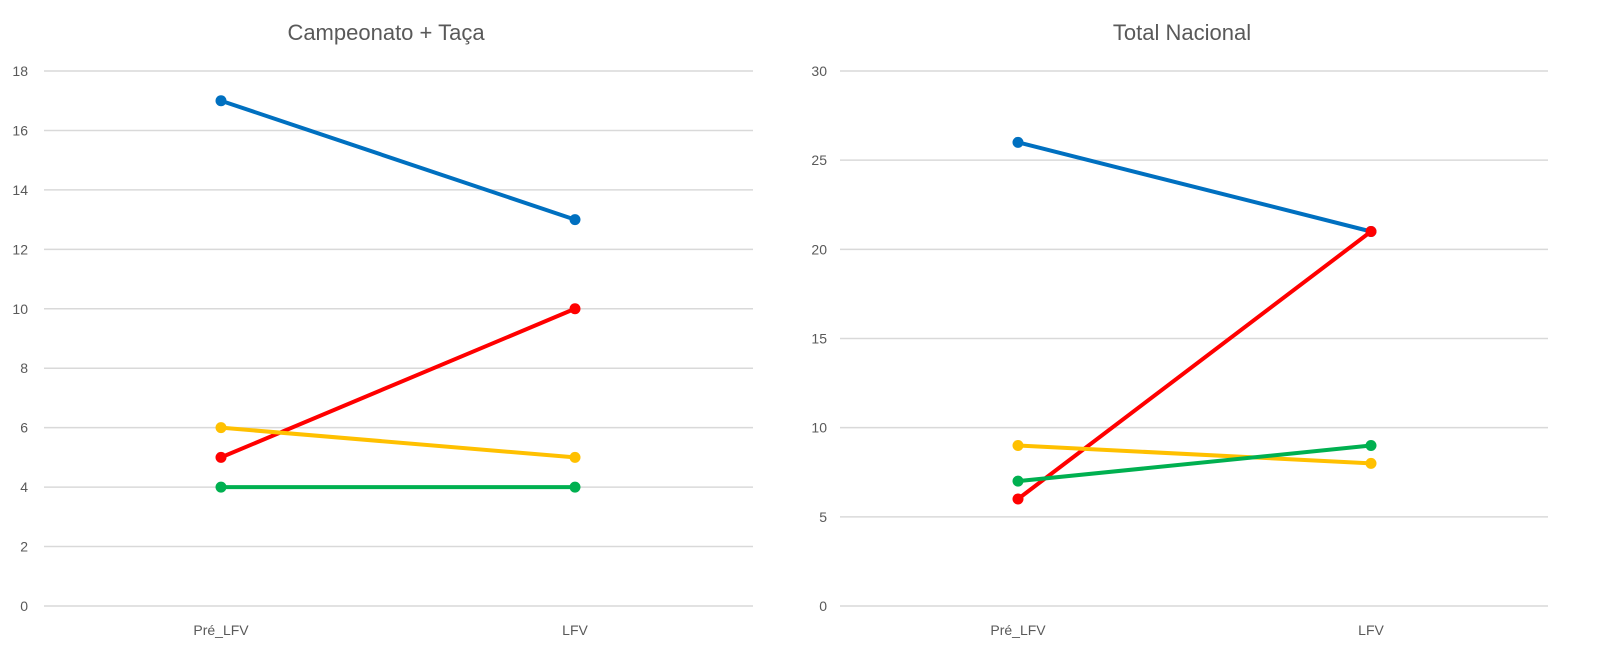 This screenshot has width=1600, height=668. I want to click on chart-title: Total Nacional, so click(1182, 32).